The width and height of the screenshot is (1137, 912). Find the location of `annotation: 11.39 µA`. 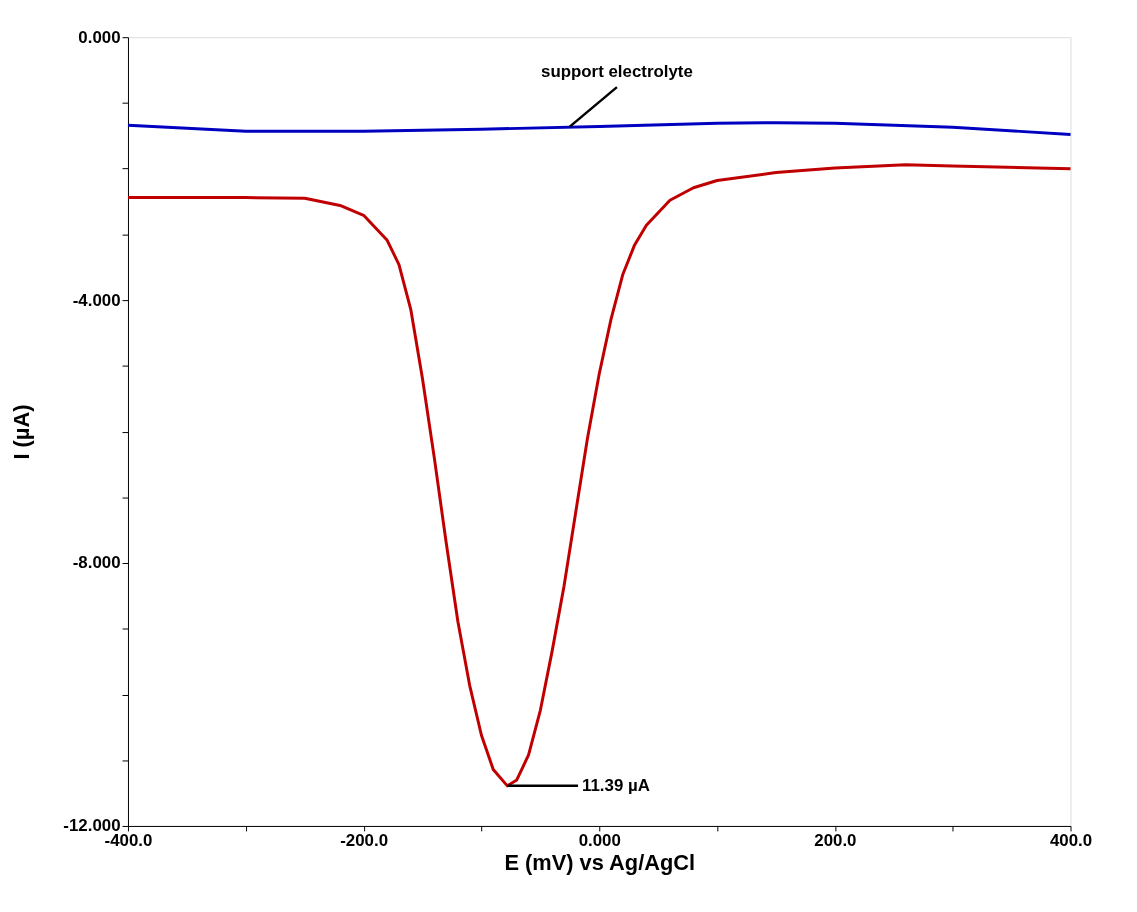

annotation: 11.39 µA is located at coordinates (616, 785).